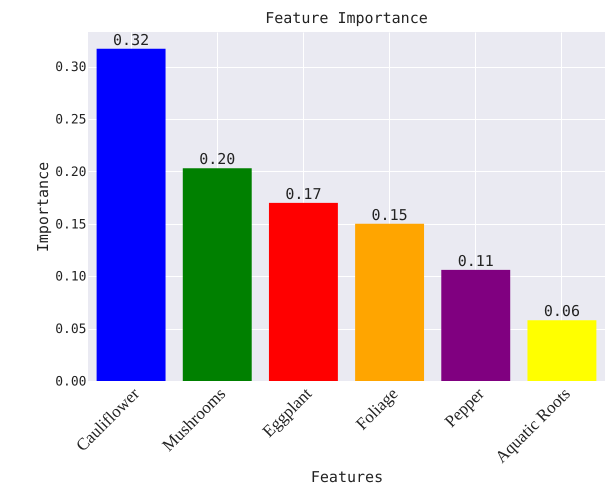  What do you see at coordinates (70, 172) in the screenshot?
I see `y-tick-label: 0.20` at bounding box center [70, 172].